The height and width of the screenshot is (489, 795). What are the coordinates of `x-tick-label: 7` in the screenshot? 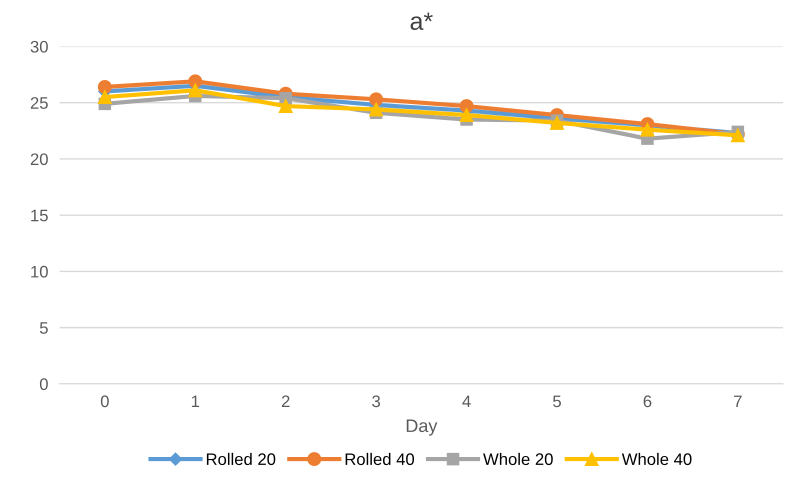 It's located at (738, 402).